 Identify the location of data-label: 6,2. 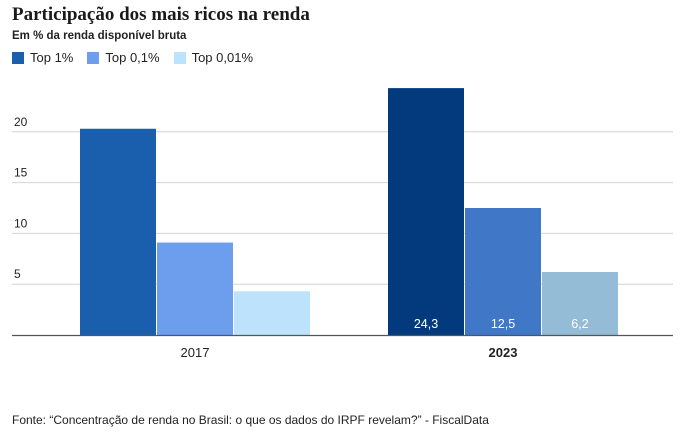
(579, 324).